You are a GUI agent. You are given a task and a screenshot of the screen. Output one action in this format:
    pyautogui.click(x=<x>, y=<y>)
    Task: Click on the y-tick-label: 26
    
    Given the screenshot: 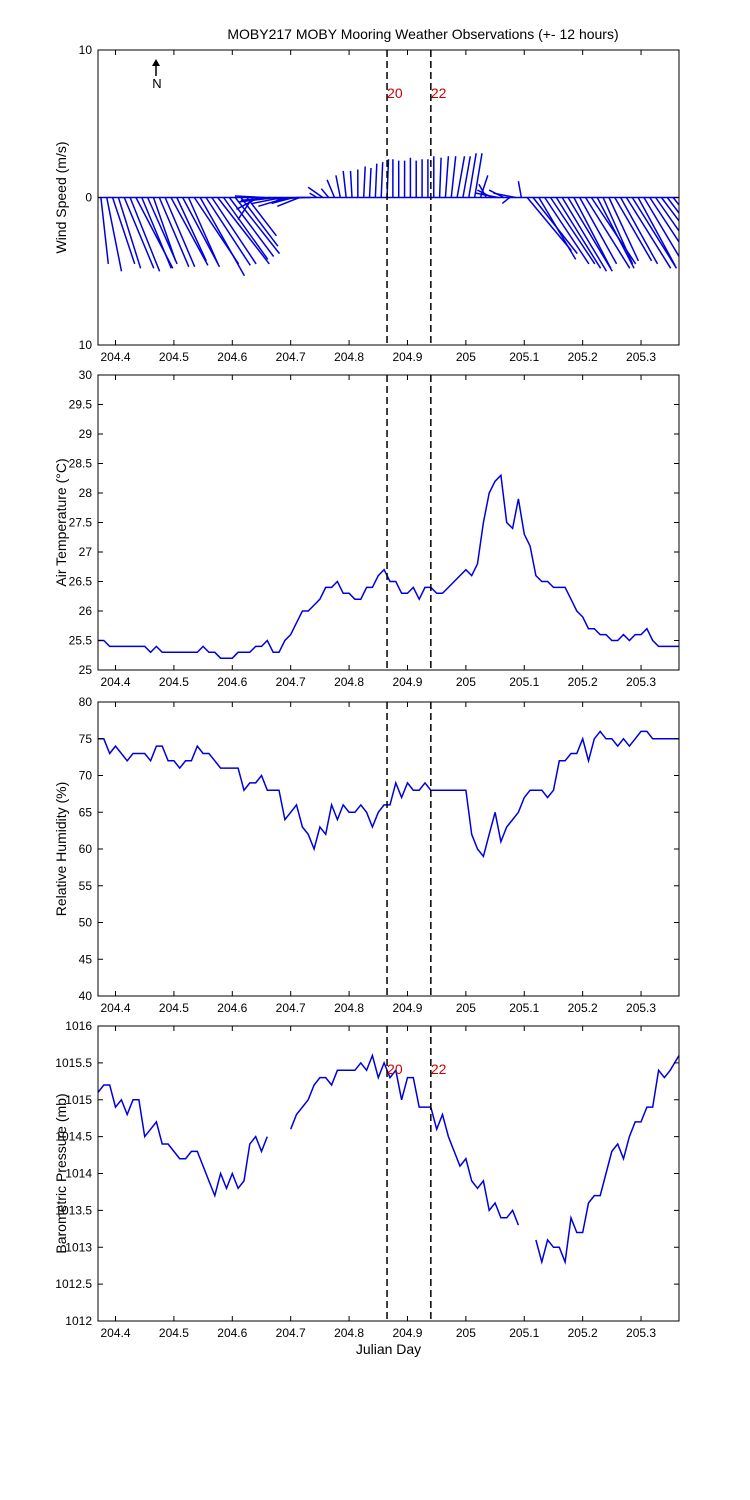 What is the action you would take?
    pyautogui.click(x=86, y=611)
    